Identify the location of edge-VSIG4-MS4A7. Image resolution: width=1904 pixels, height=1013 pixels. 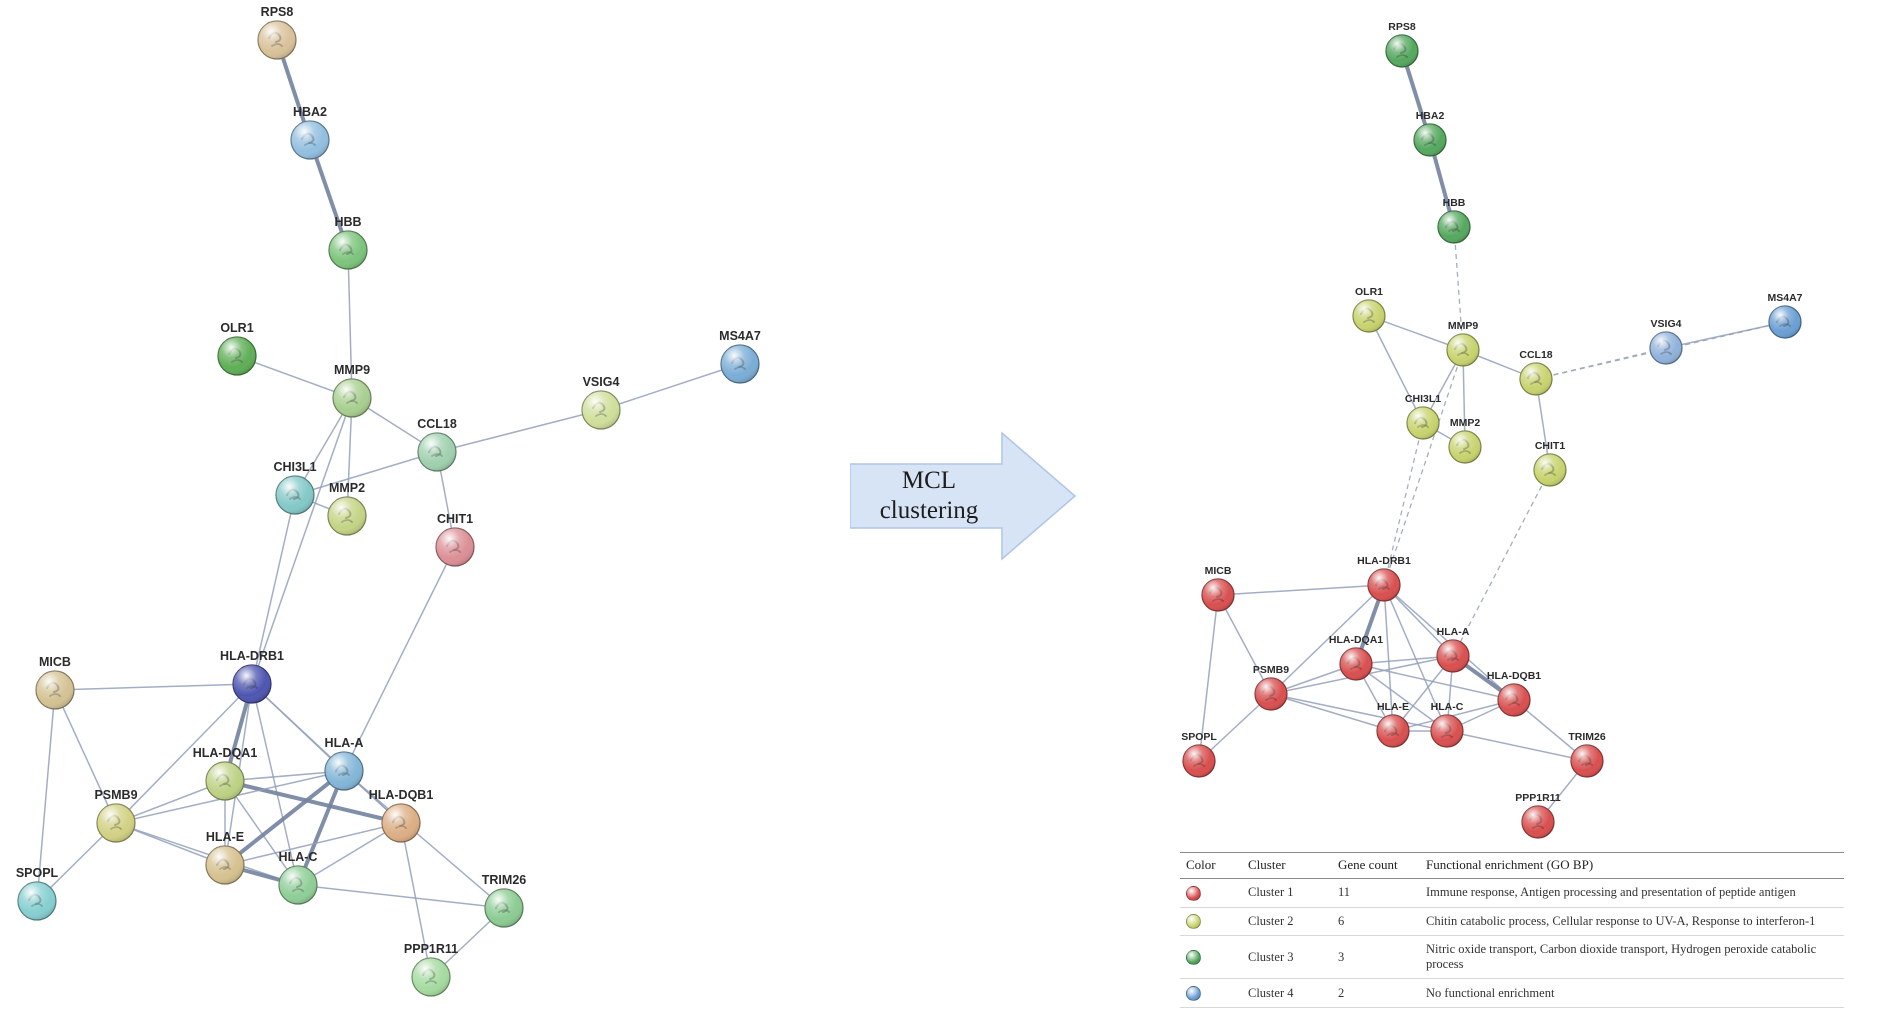
(1725, 335).